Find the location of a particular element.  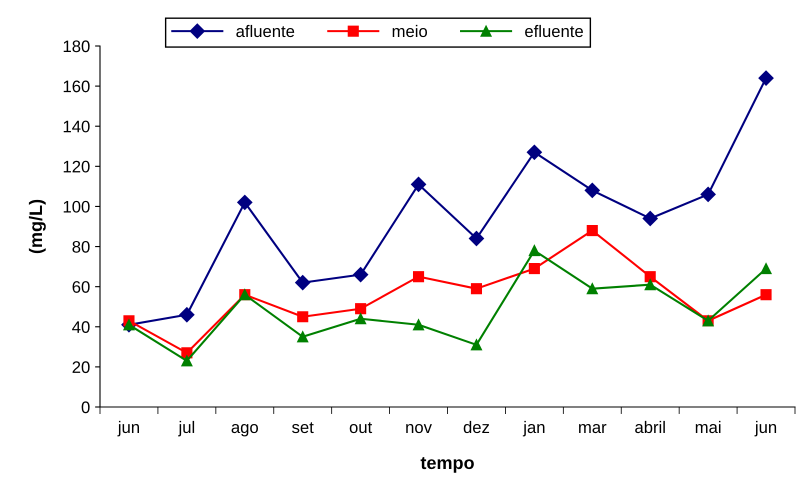

x-tick-label: dez is located at coordinates (477, 427).